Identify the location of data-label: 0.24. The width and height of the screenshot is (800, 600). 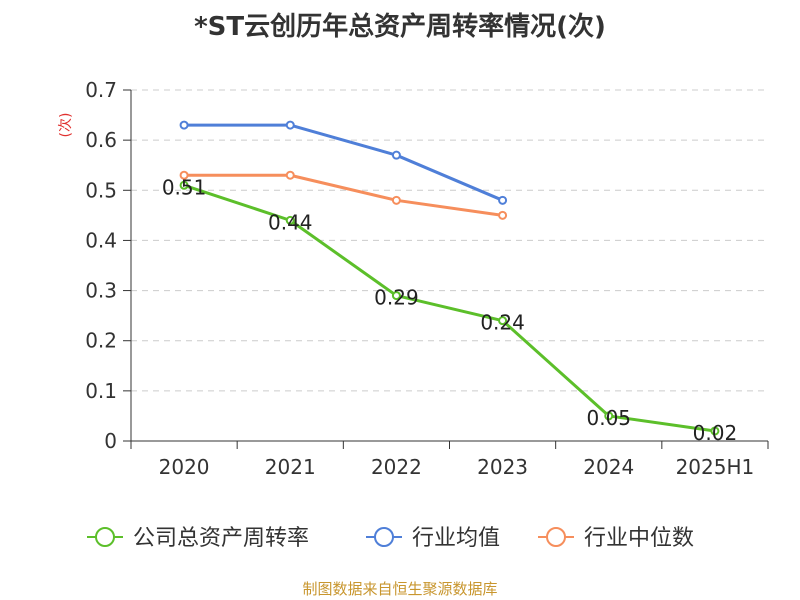
(502, 323).